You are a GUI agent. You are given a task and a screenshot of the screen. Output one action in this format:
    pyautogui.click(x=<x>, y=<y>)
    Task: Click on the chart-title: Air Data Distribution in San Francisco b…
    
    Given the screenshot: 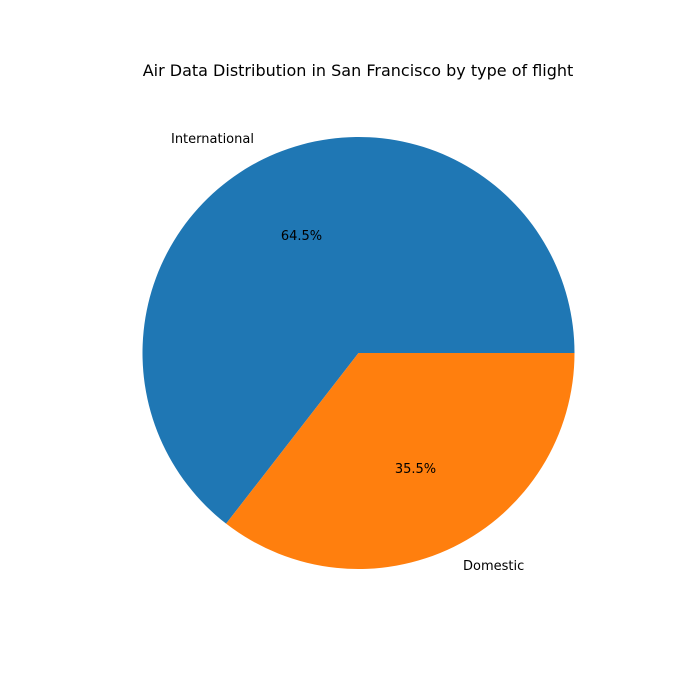 What is the action you would take?
    pyautogui.click(x=358, y=70)
    